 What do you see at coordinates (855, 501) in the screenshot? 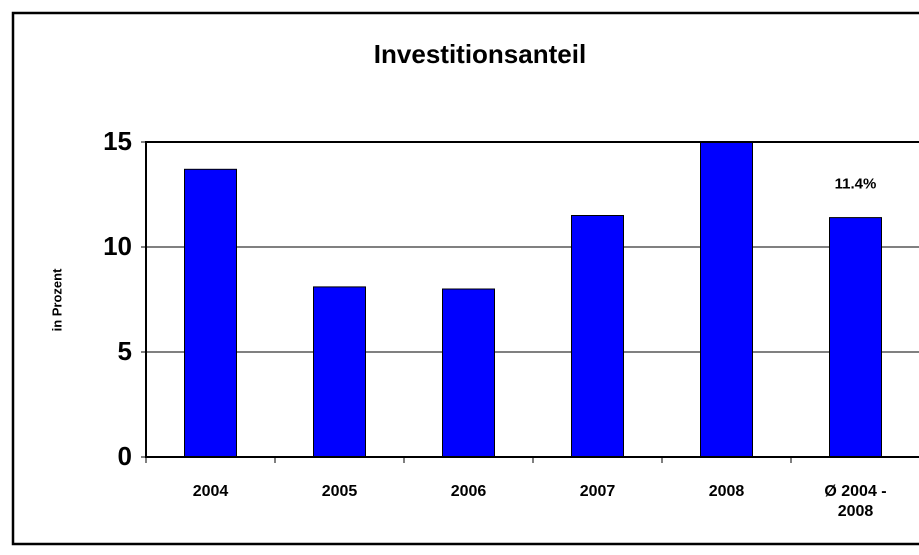
I see `x-tick-label: Ø 2004 - 2008` at bounding box center [855, 501].